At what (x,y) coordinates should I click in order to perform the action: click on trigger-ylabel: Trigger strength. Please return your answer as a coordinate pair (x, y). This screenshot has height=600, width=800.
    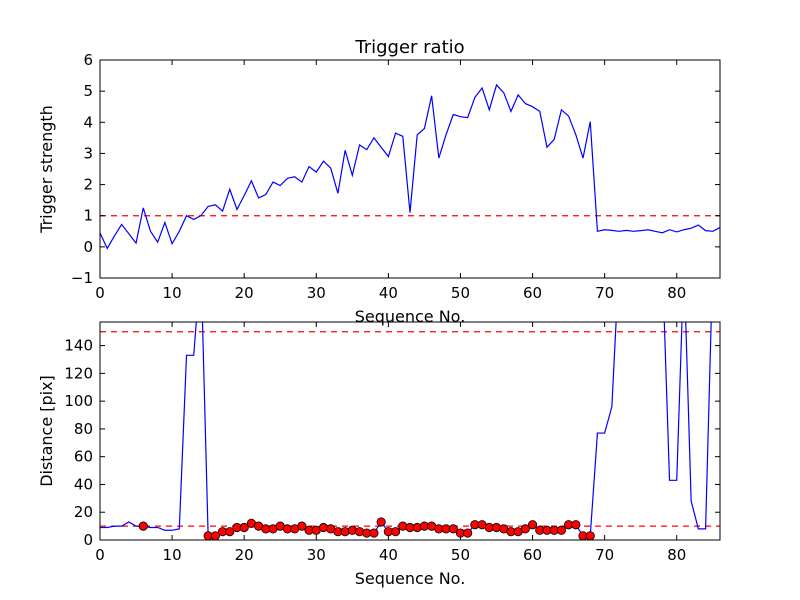
    Looking at the image, I should click on (46, 169).